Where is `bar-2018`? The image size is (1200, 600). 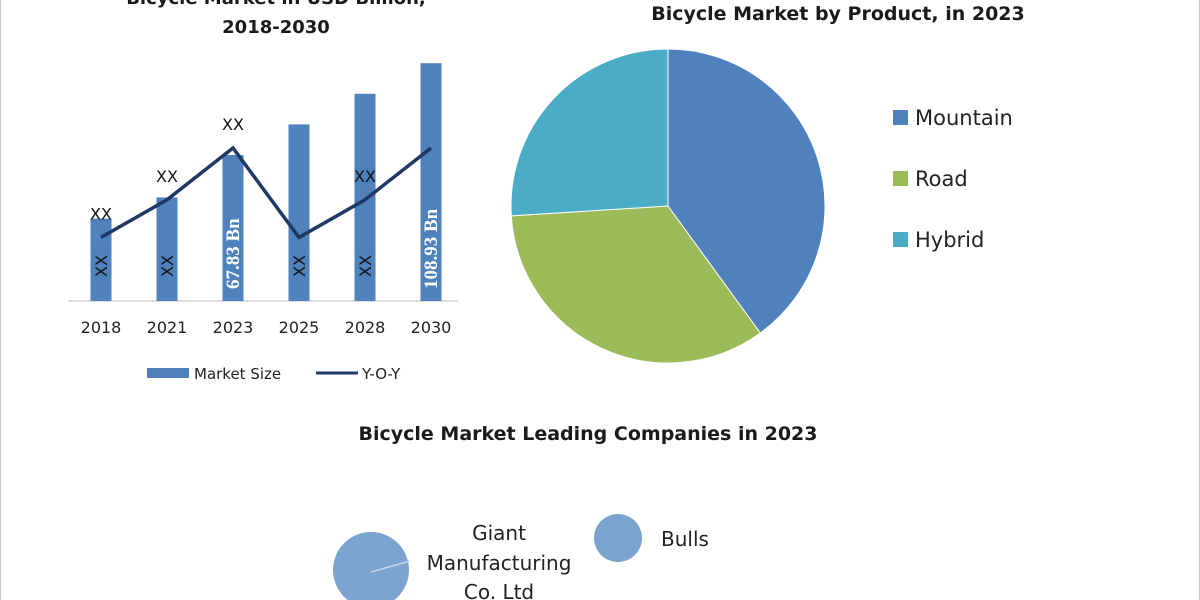 bar-2018 is located at coordinates (101, 259).